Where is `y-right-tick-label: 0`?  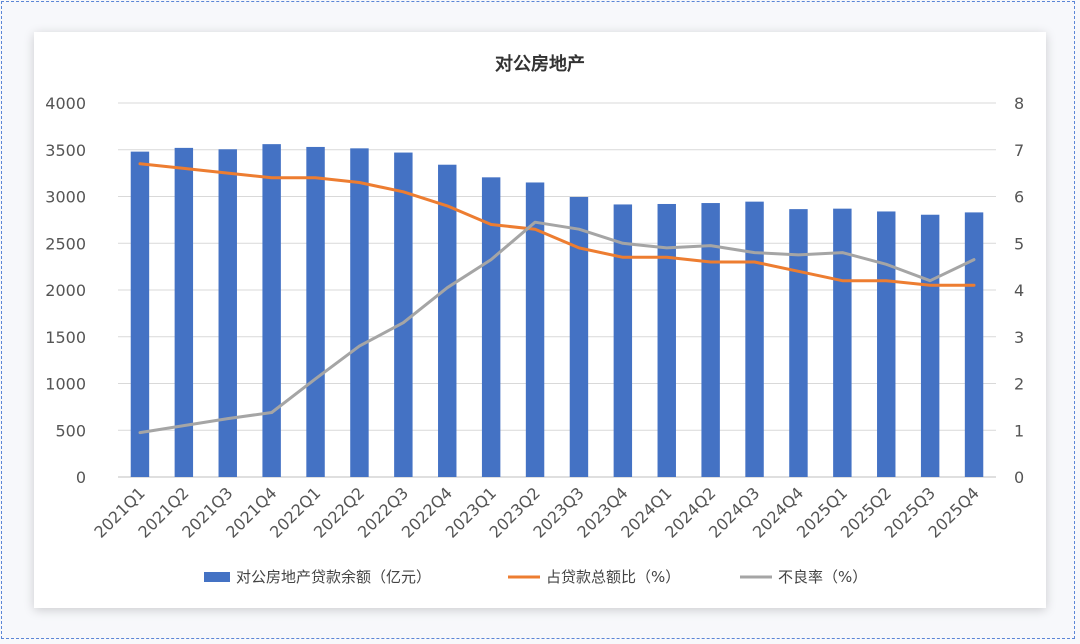 y-right-tick-label: 0 is located at coordinates (1019, 477).